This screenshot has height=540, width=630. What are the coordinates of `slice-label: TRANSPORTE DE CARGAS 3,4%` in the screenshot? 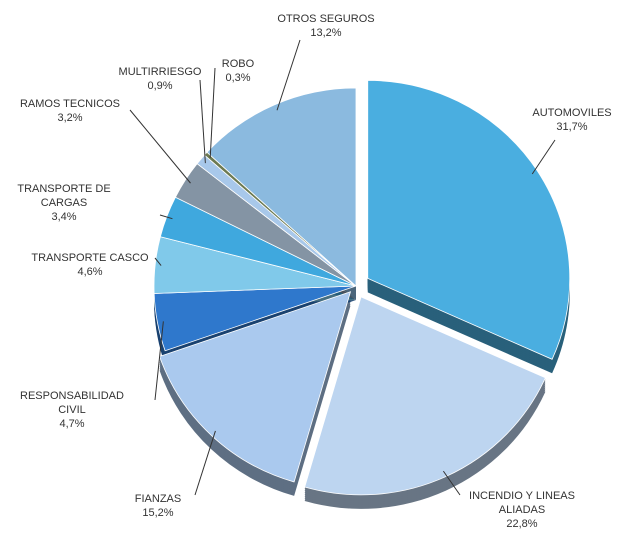 It's located at (64, 203).